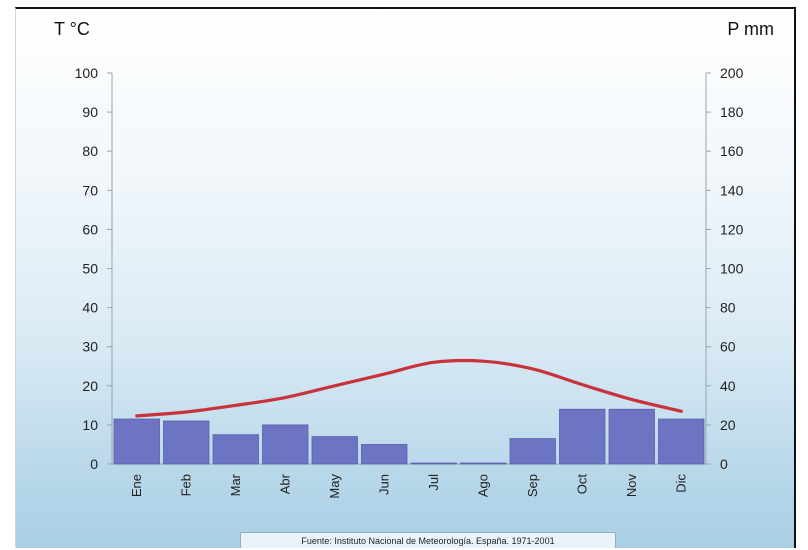  I want to click on precipitation-bar-ago, so click(483, 463).